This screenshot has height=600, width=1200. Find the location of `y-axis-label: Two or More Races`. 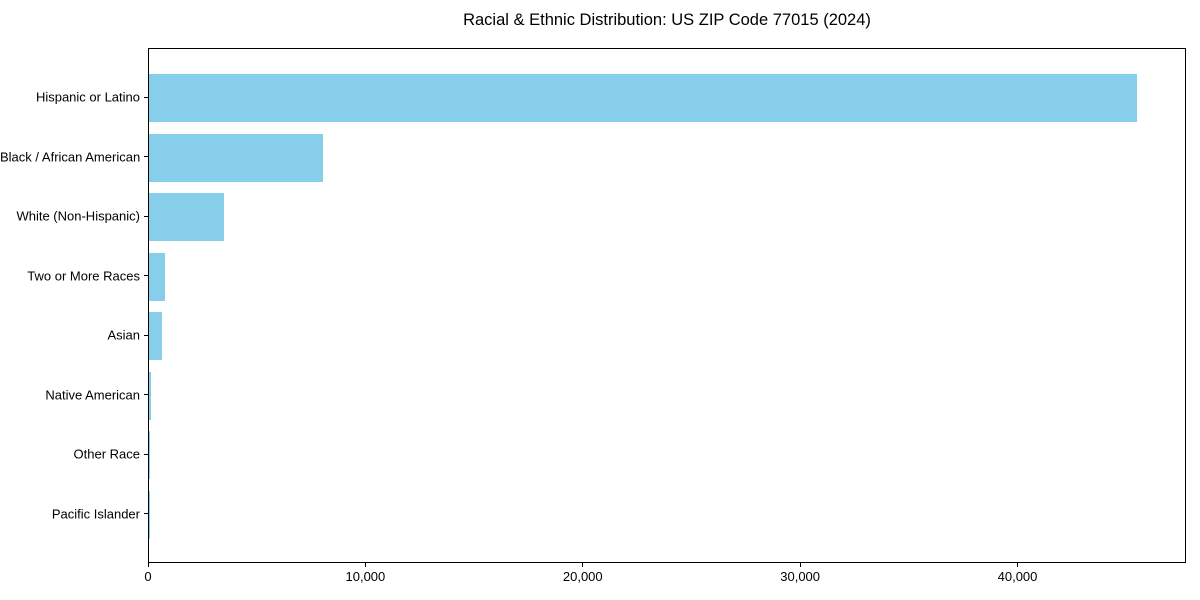

y-axis-label: Two or More Races is located at coordinates (83, 275).